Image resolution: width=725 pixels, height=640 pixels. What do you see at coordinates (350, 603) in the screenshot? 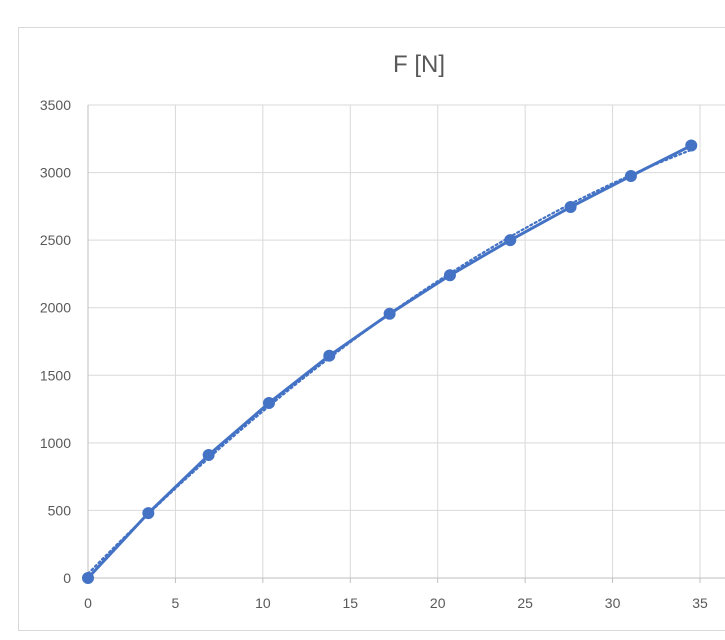
I see `x-tick-label-3: 15` at bounding box center [350, 603].